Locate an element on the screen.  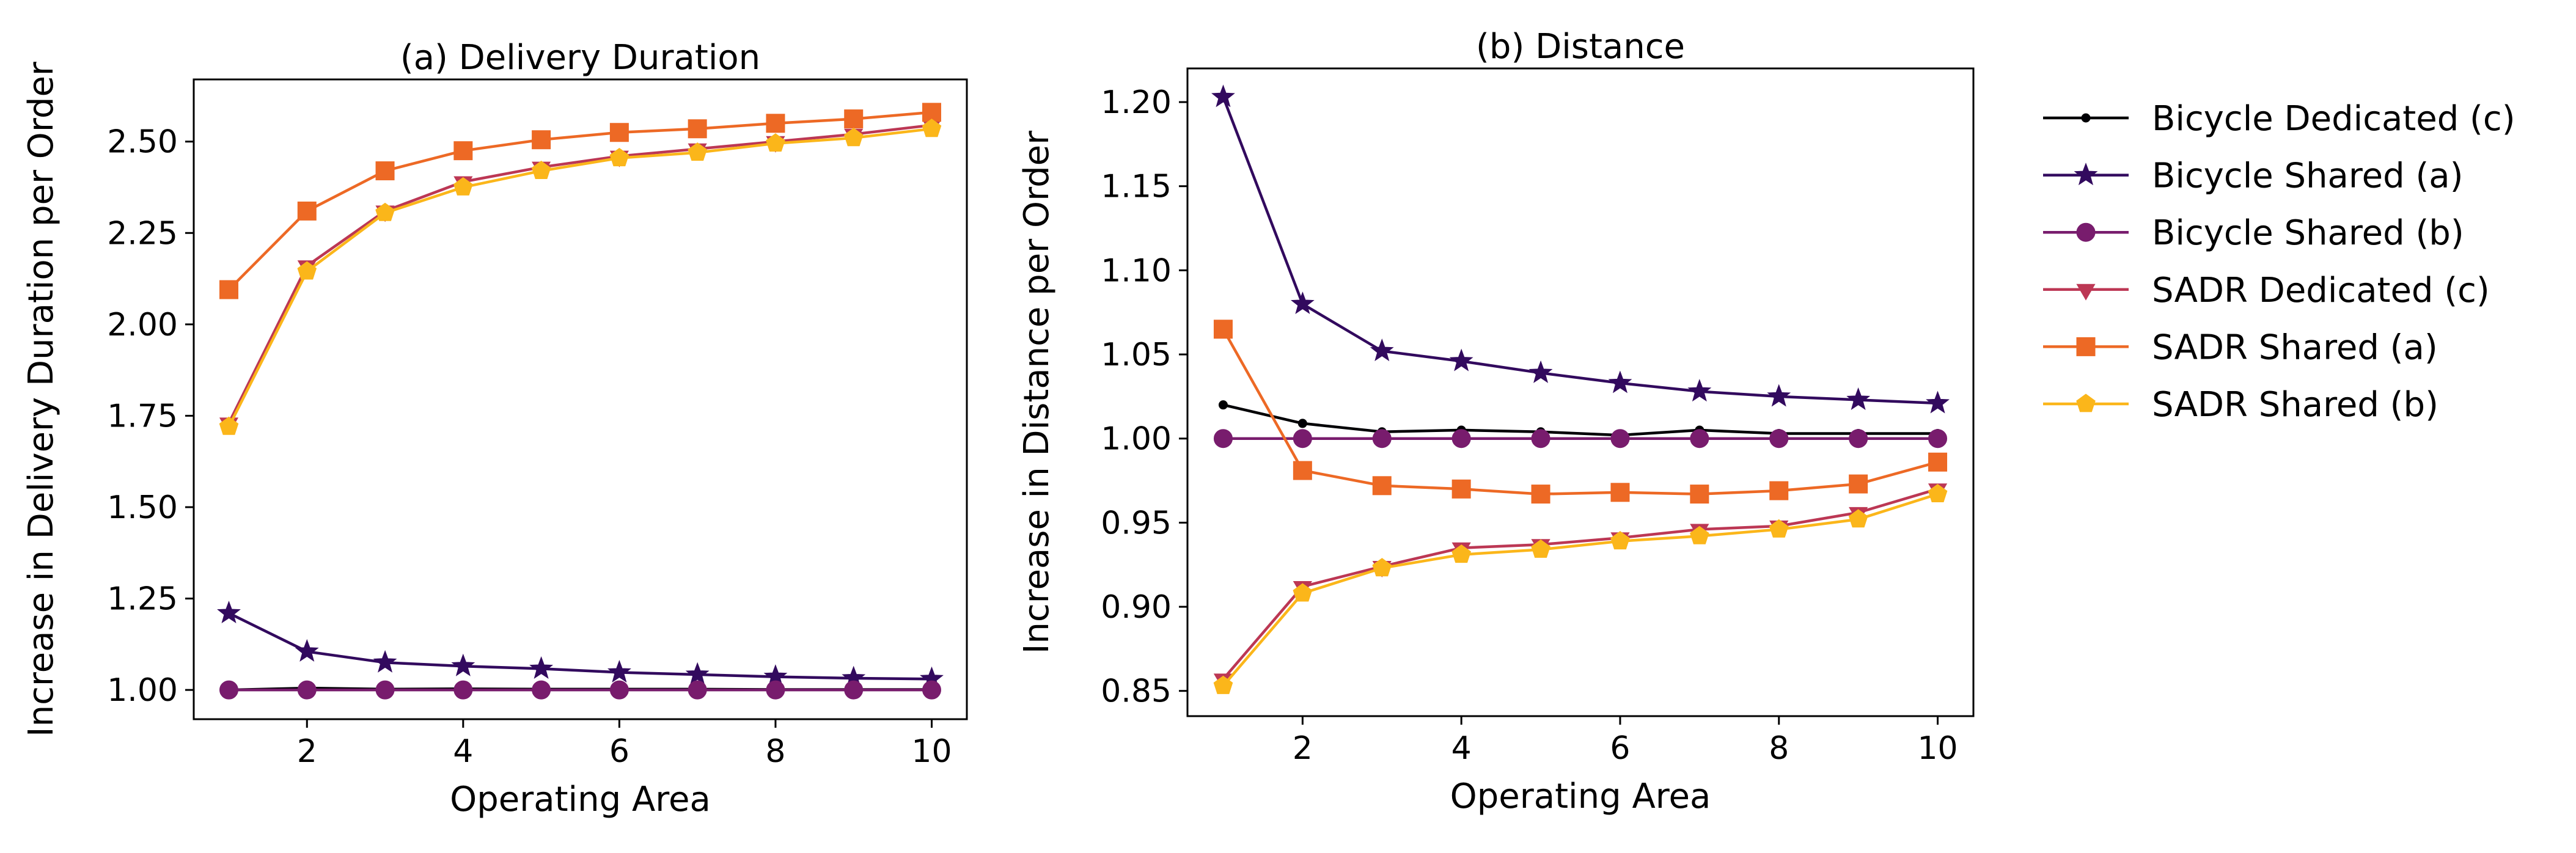
legend-label: SADR Shared (b) is located at coordinates (2295, 405).